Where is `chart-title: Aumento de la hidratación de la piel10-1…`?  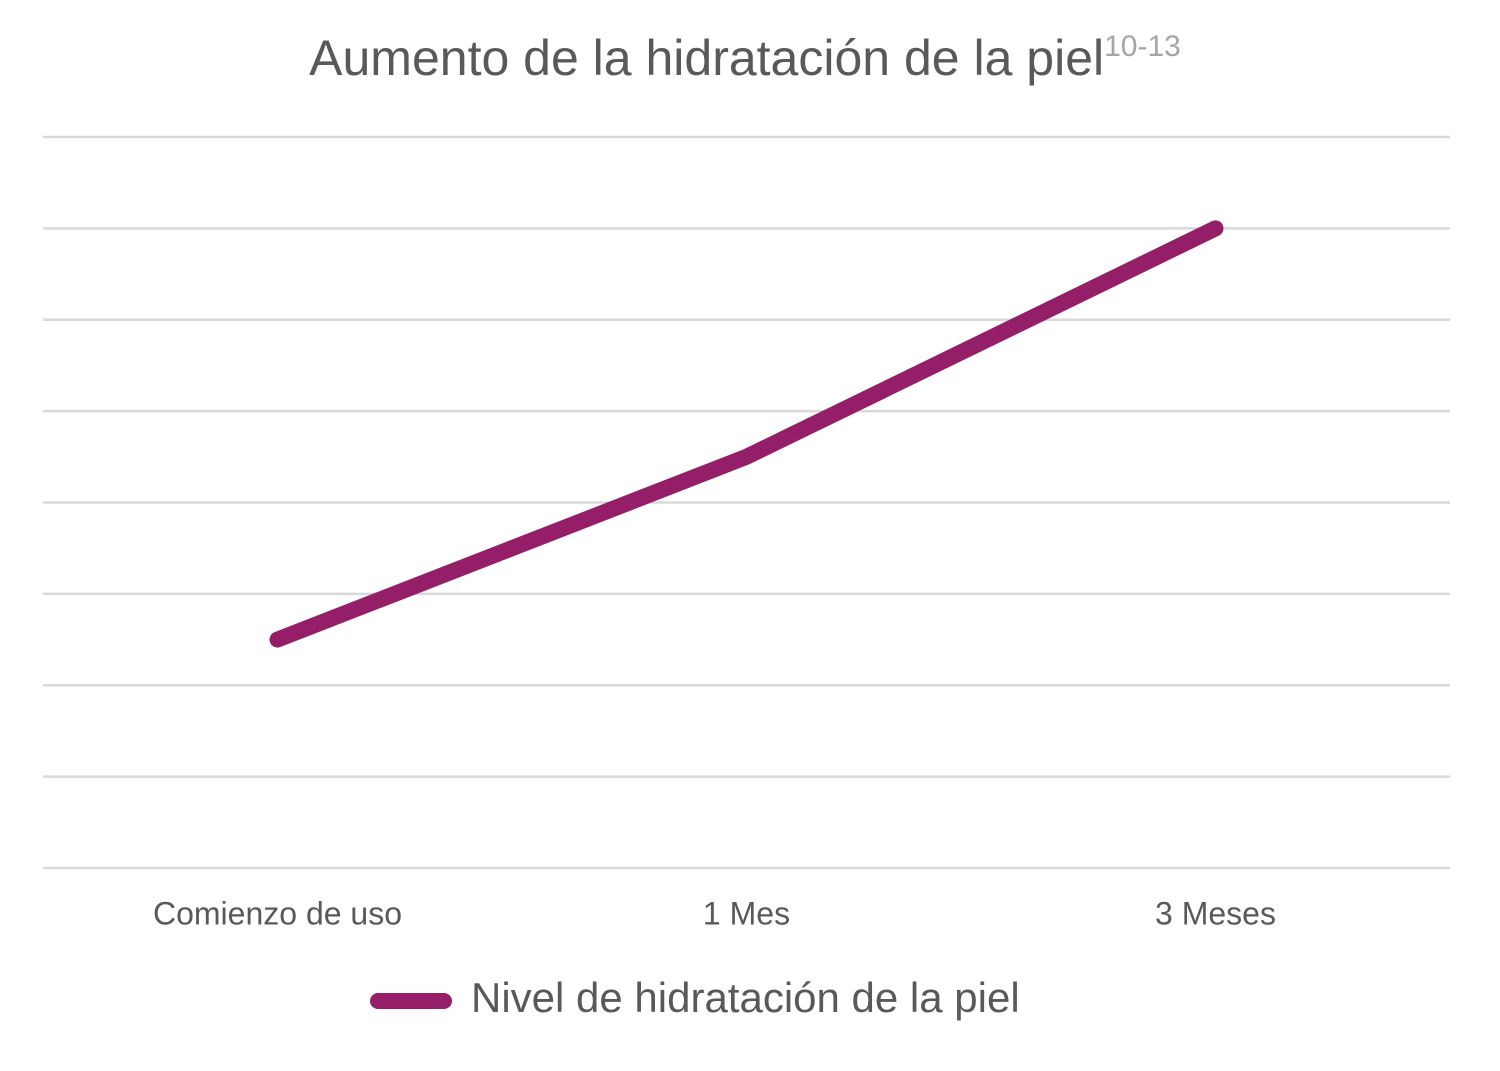
chart-title: Aumento de la hidratación de la piel10-1… is located at coordinates (745, 58).